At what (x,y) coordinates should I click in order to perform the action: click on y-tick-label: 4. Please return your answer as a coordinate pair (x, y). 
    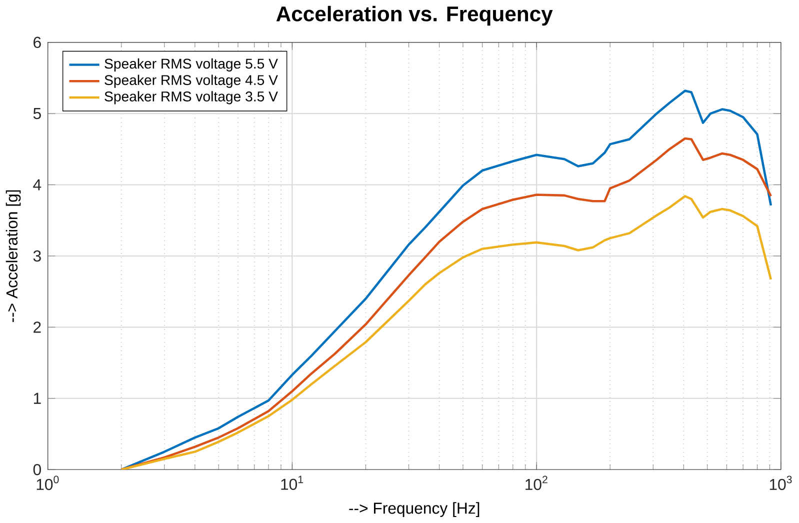
    Looking at the image, I should click on (37, 184).